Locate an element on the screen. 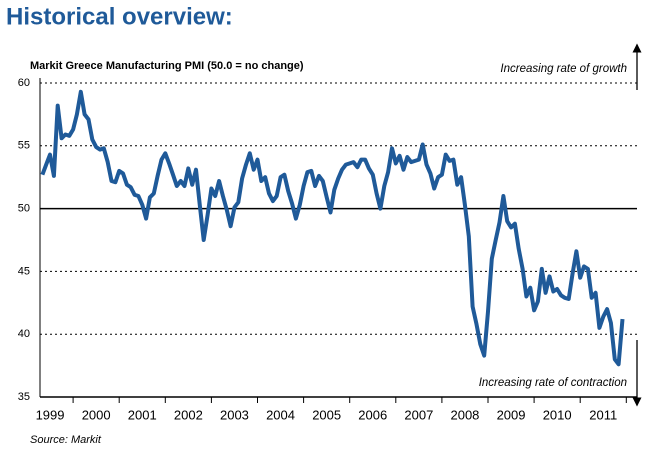 This screenshot has height=461, width=660. x-tick-label: 2009 is located at coordinates (511, 414).